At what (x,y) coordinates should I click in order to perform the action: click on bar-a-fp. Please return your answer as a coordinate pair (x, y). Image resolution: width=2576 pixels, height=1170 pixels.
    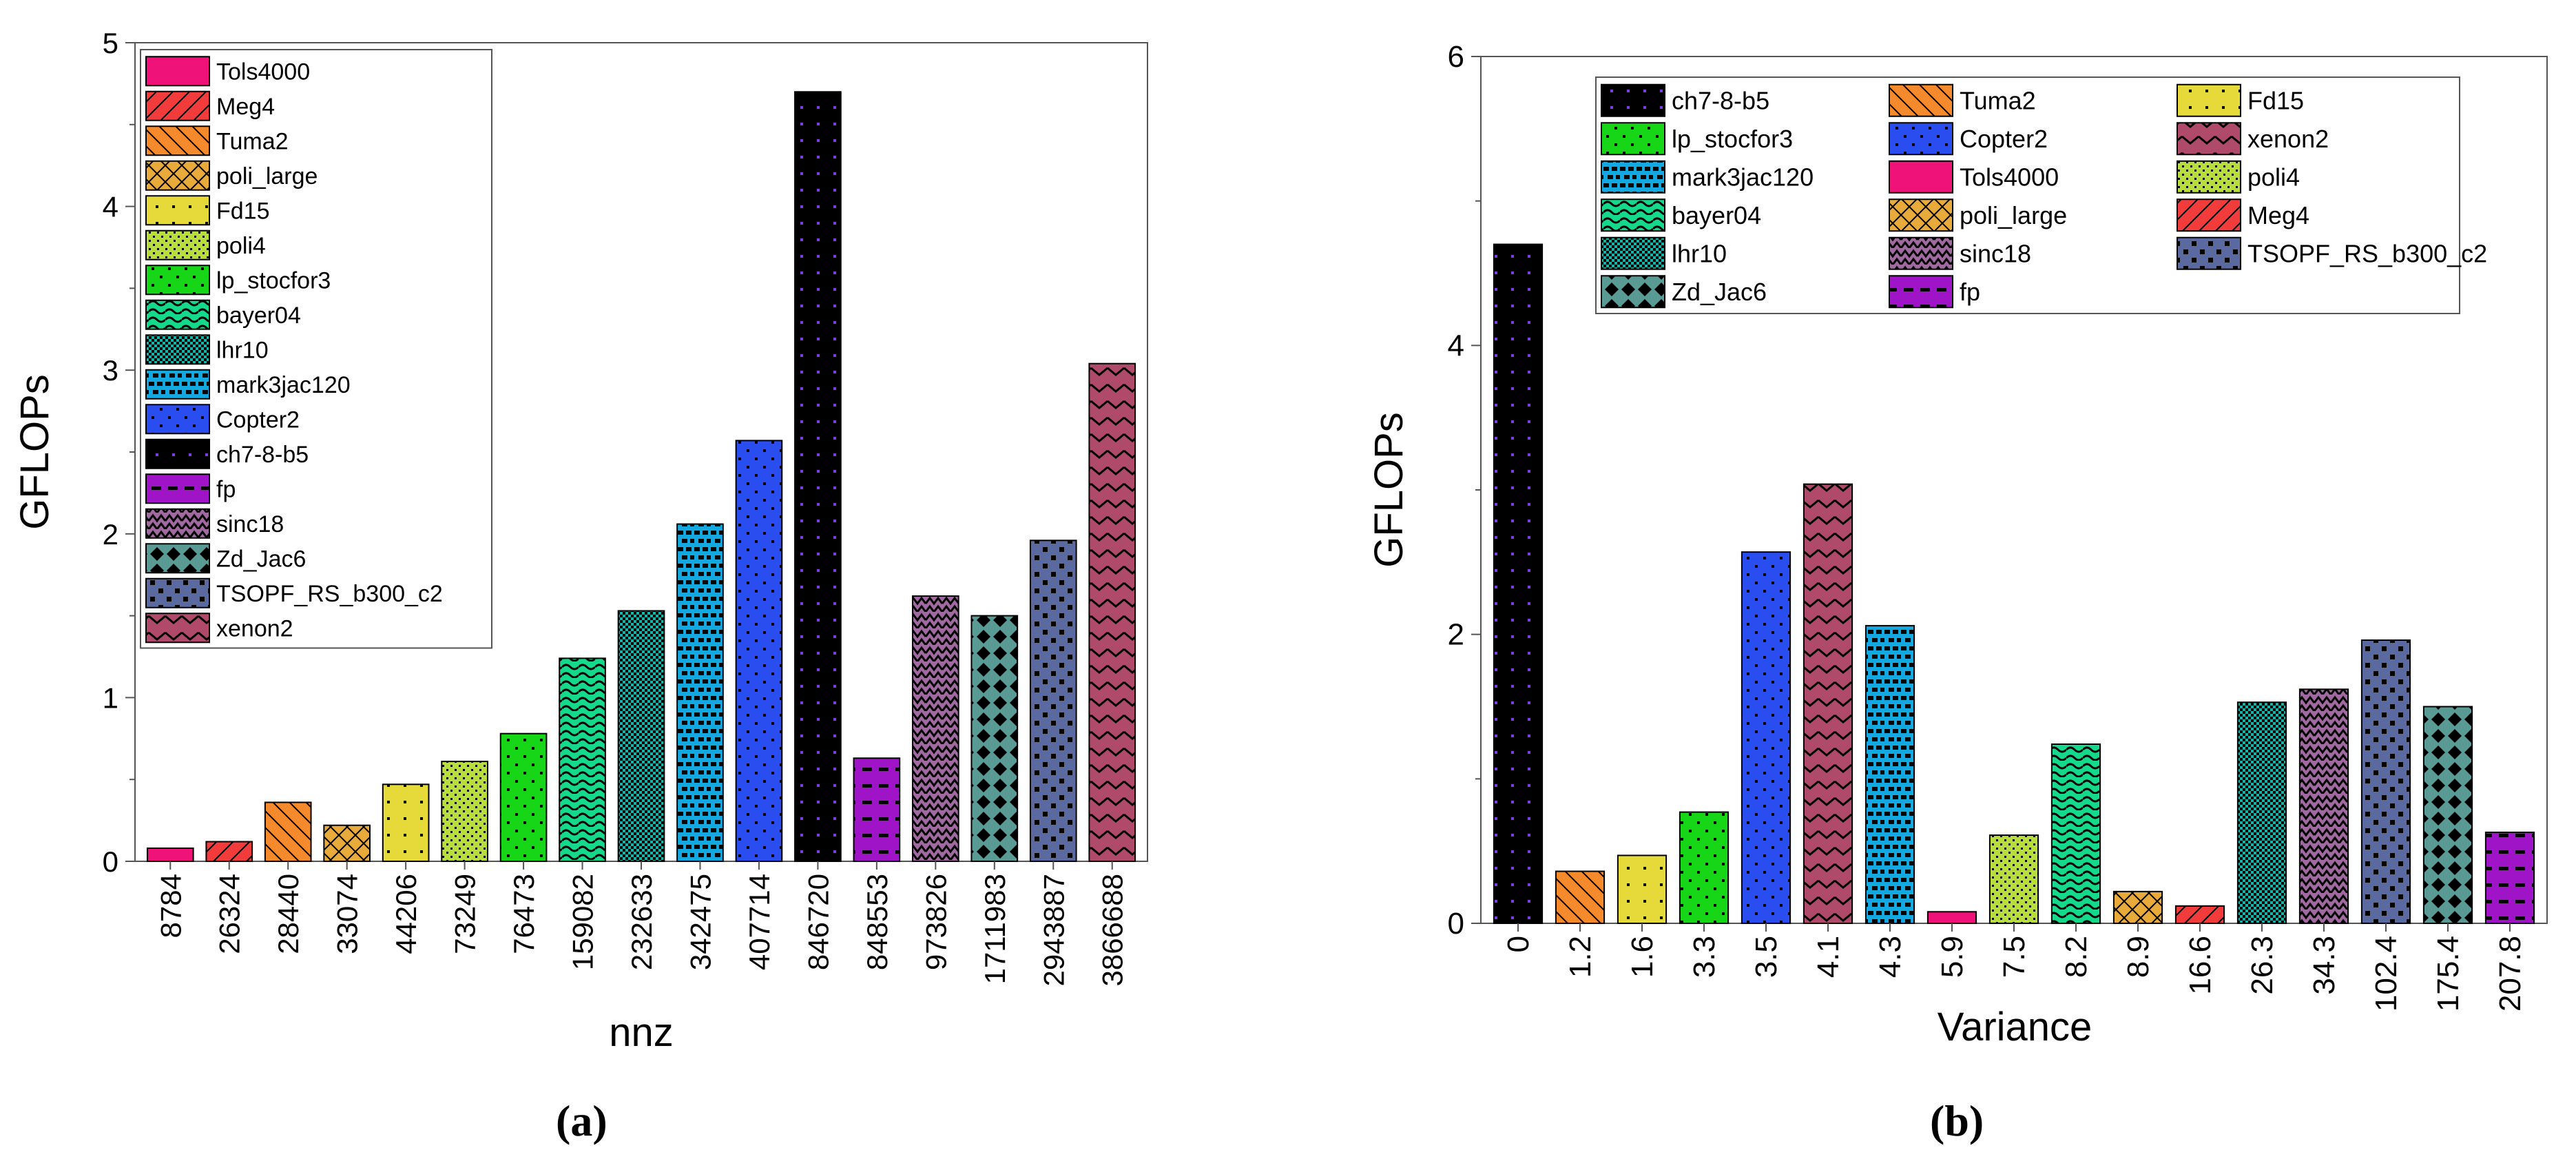
    Looking at the image, I should click on (877, 810).